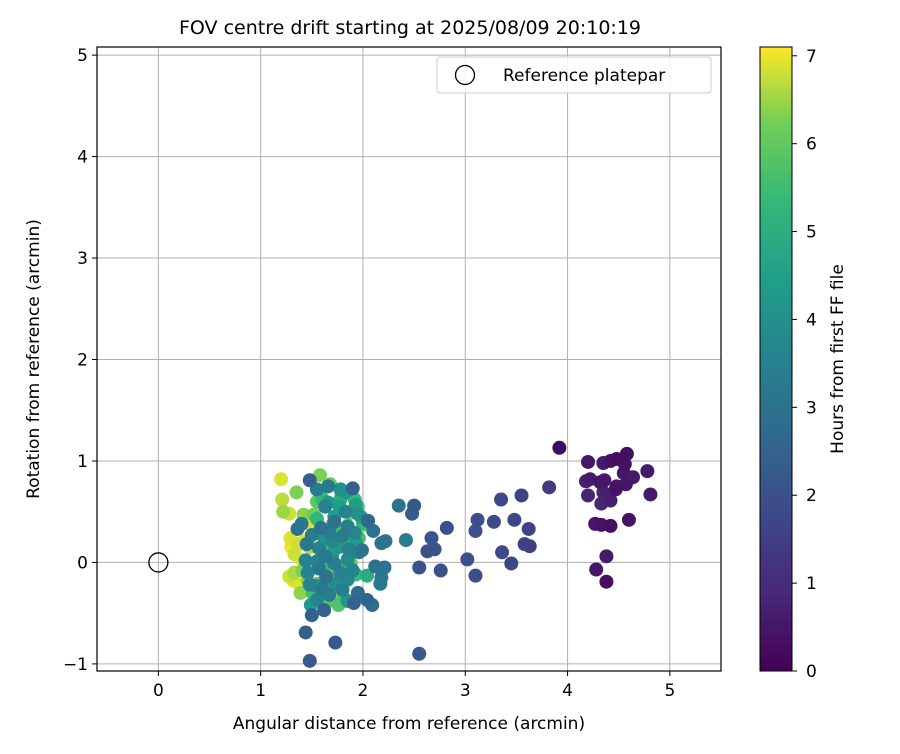 The height and width of the screenshot is (754, 900). I want to click on y-tick-label: 2, so click(82, 361).